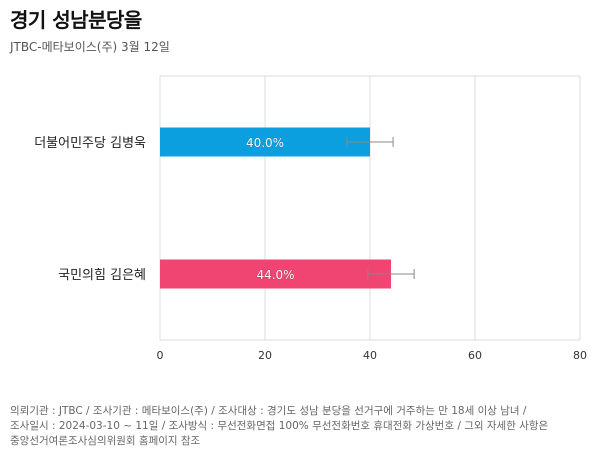 The height and width of the screenshot is (460, 600). What do you see at coordinates (265, 355) in the screenshot?
I see `x-tick-label: 20` at bounding box center [265, 355].